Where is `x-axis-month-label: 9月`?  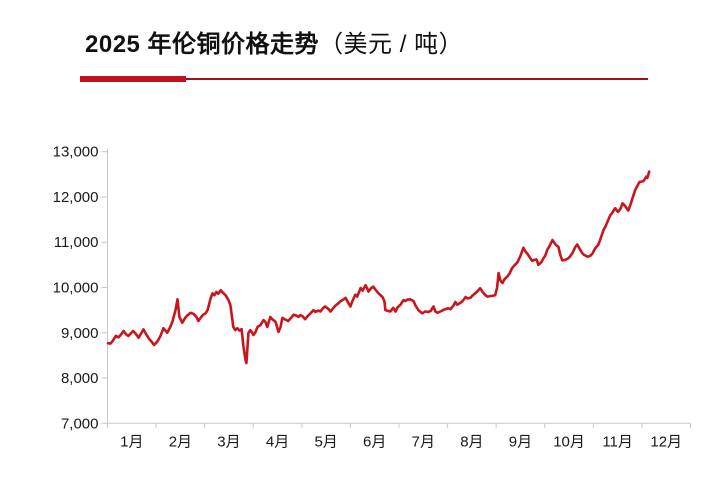 x-axis-month-label: 9月 is located at coordinates (520, 441).